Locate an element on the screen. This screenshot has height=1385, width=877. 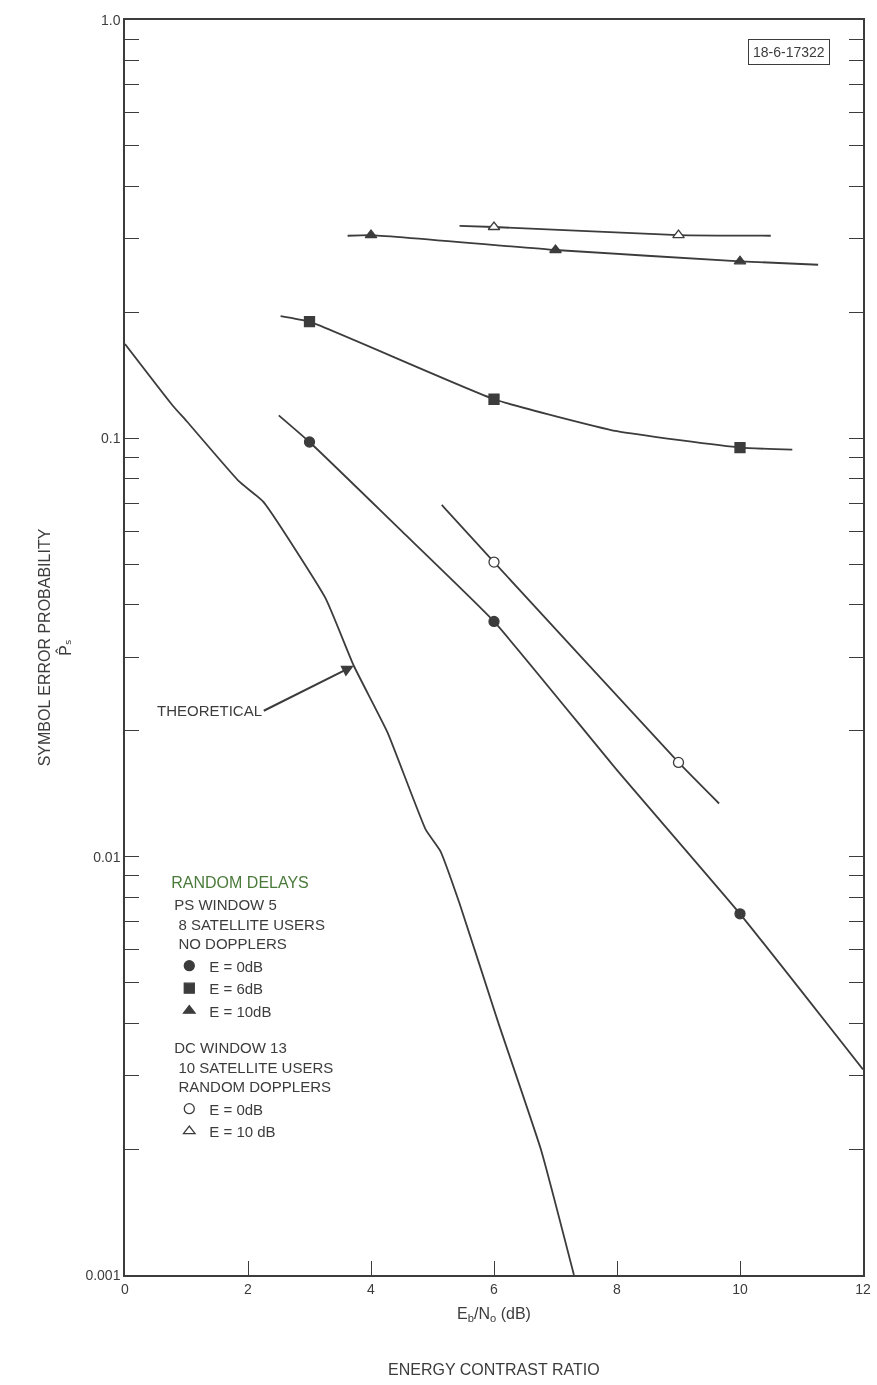
annotation: 18-6-17322 is located at coordinates (789, 52).